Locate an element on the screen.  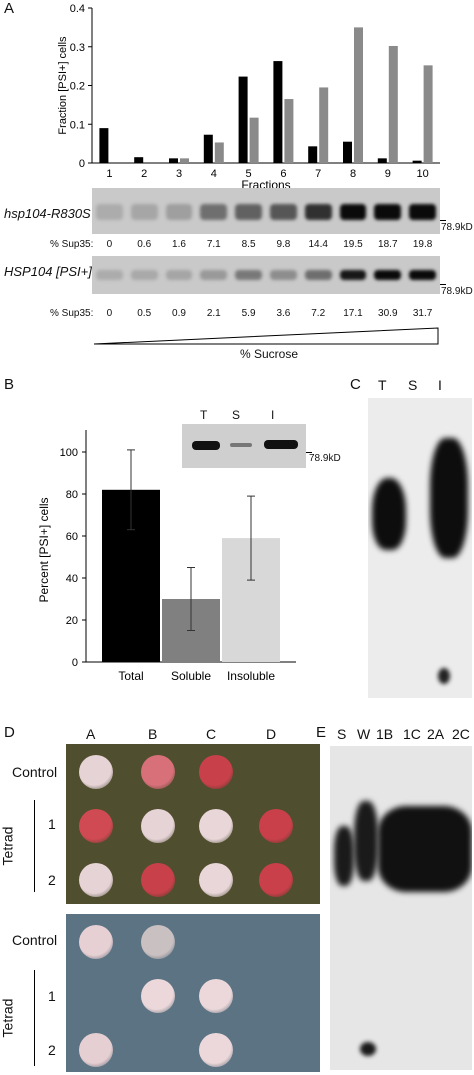
blot2-sup-label: % Sup35: is located at coordinates (72, 313).